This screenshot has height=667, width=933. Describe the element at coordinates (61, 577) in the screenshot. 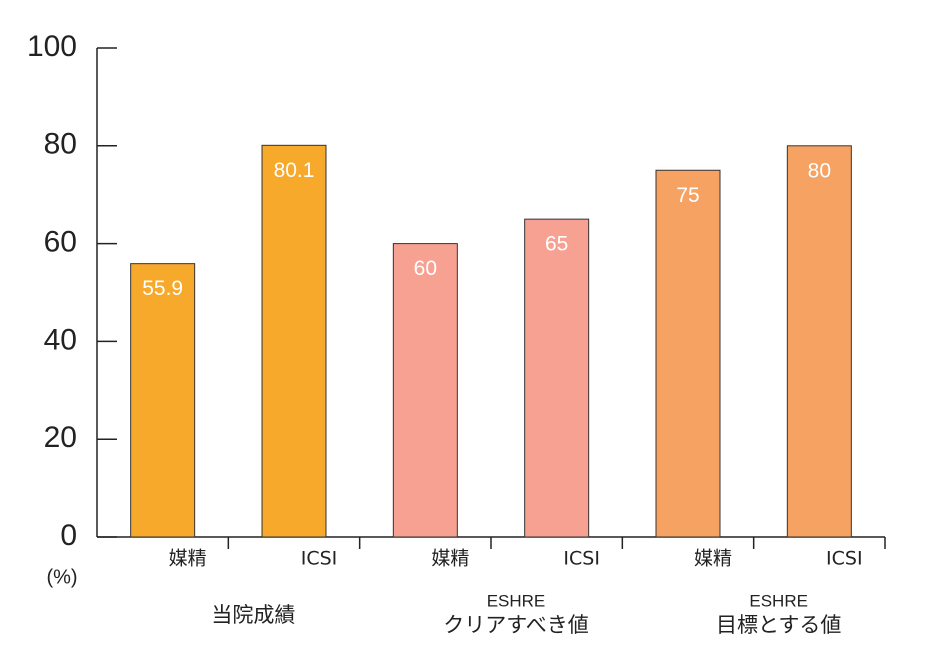

I see `y-unit: (%)` at that location.